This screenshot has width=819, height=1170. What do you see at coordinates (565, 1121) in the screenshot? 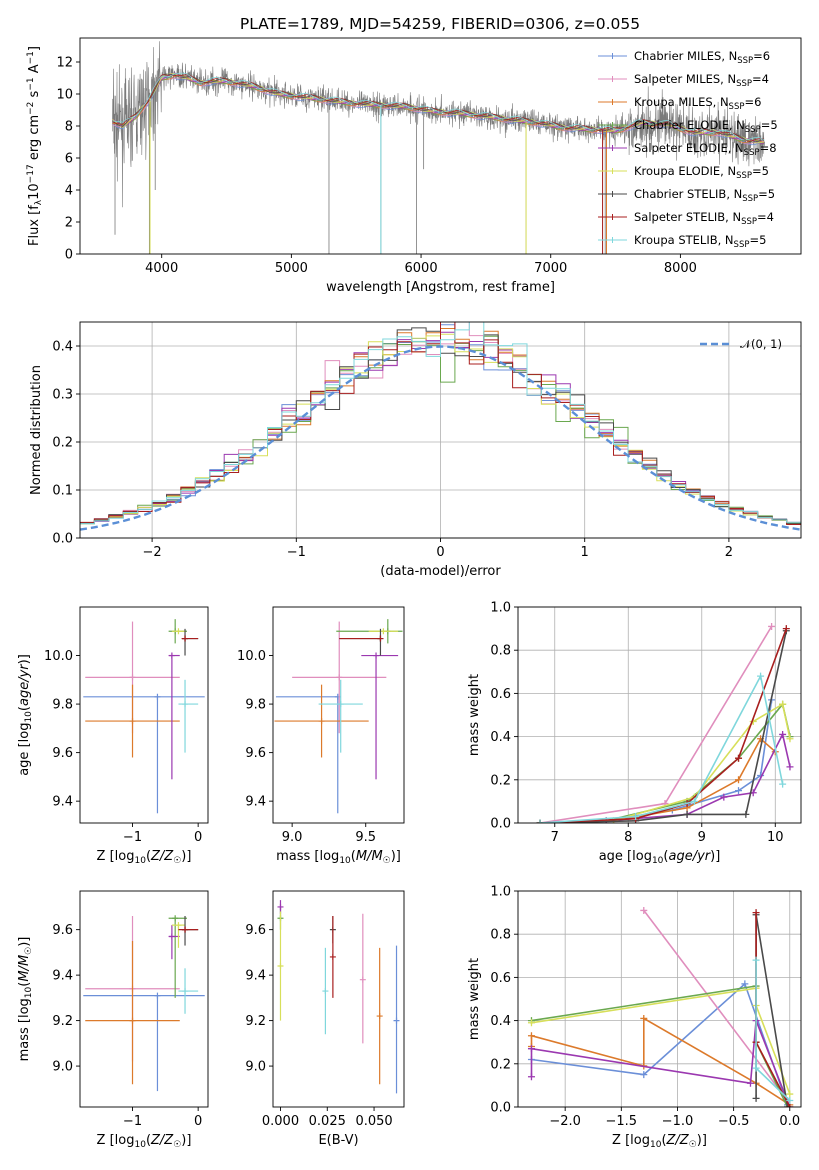
I see `x-tick-label: −2.0` at bounding box center [565, 1121].